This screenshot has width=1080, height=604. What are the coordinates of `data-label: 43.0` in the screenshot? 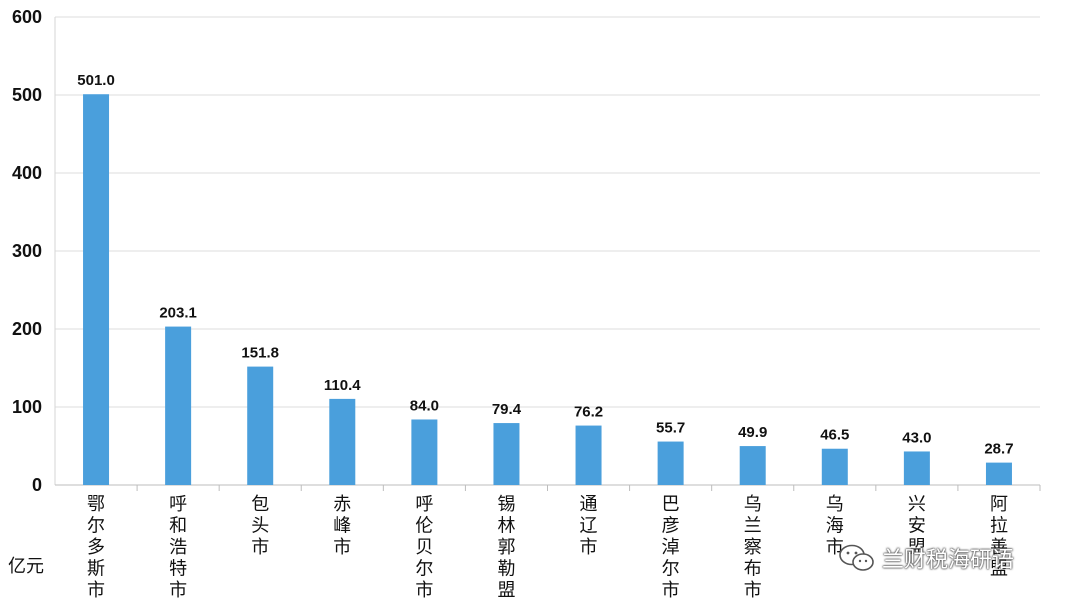 It's located at (916, 437).